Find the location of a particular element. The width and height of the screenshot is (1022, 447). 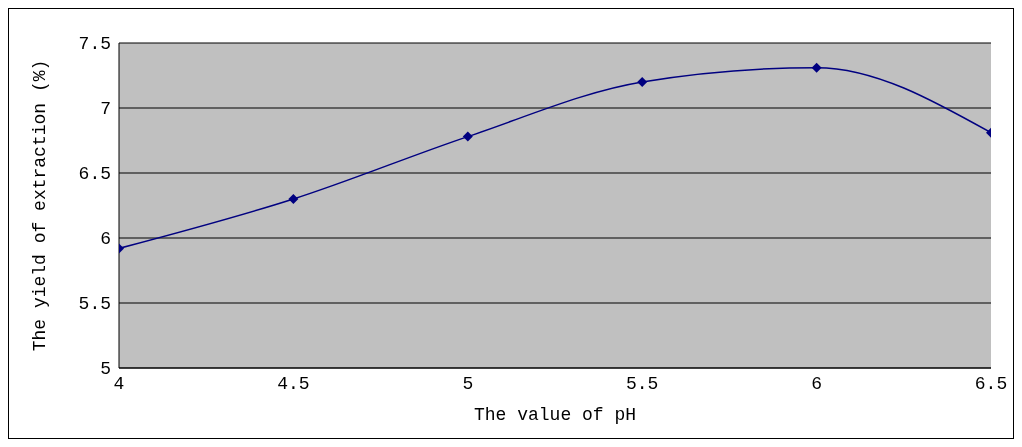

x-axis-title: The value of pH is located at coordinates (555, 415).